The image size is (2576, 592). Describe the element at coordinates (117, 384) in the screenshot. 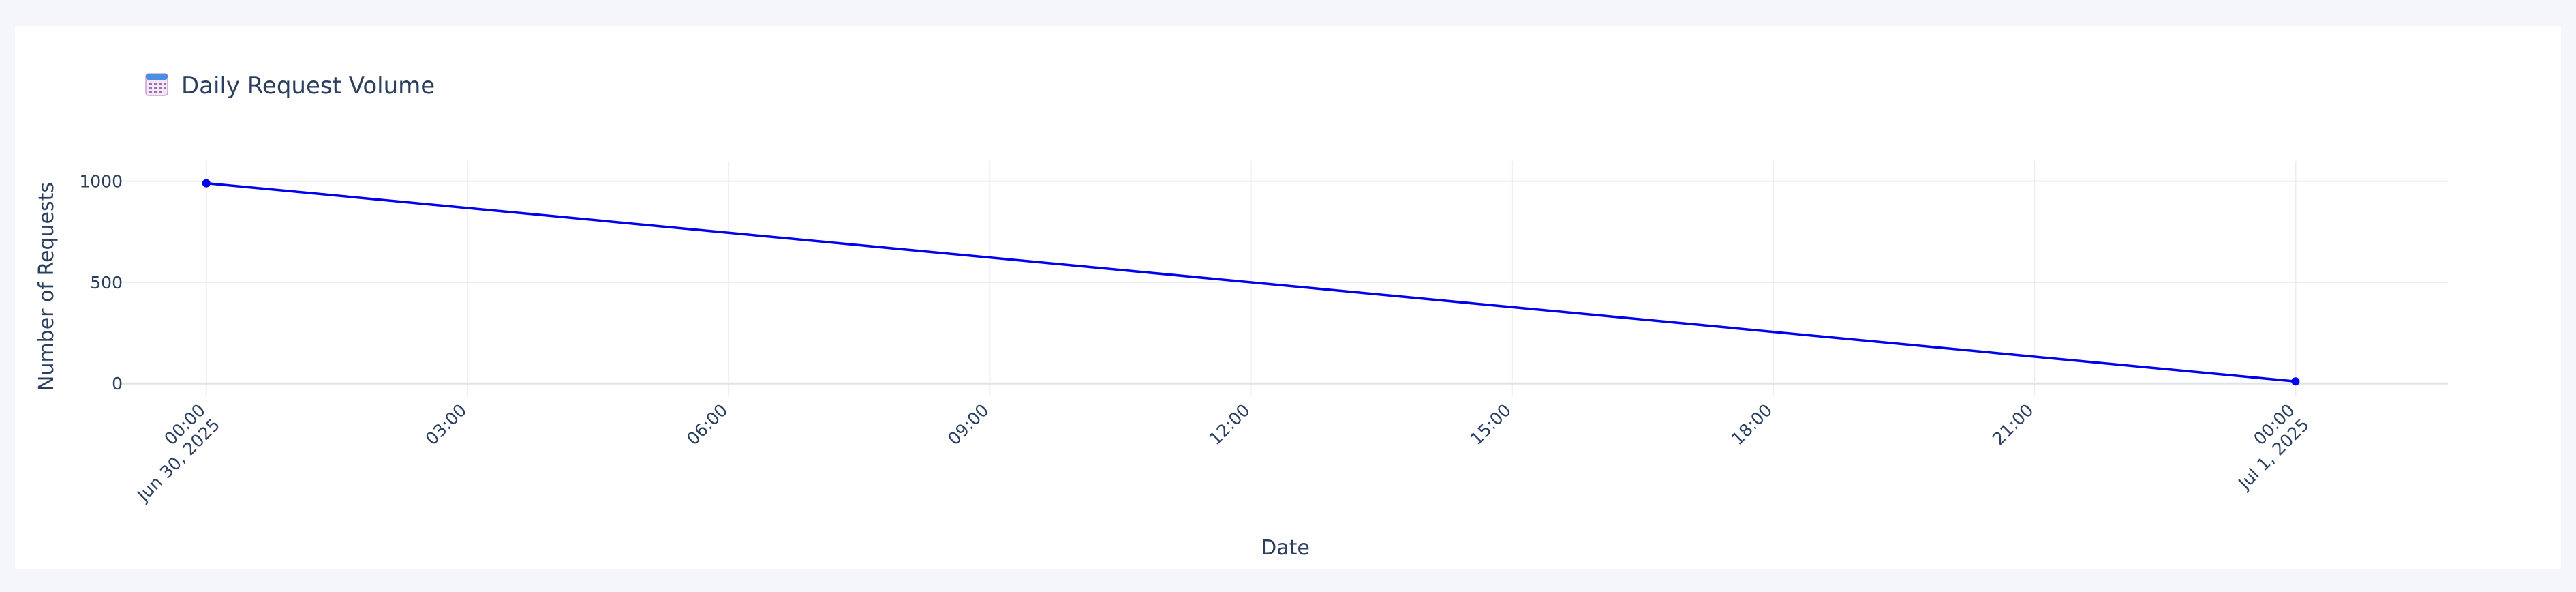

I see `y-tick-label: 0` at that location.